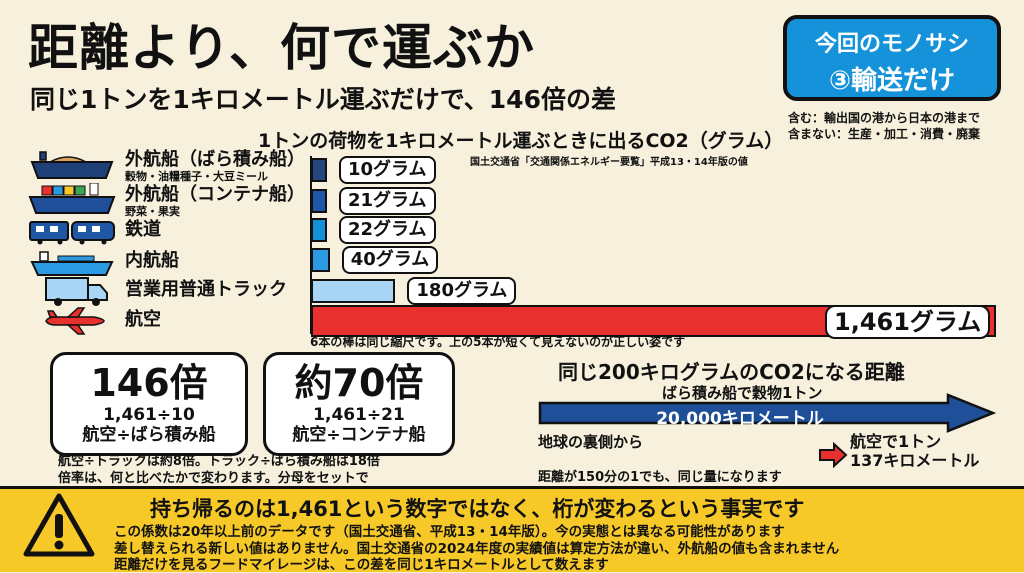 This screenshot has height=573, width=1024. I want to click on category-note: 野菜・果実, so click(152, 211).